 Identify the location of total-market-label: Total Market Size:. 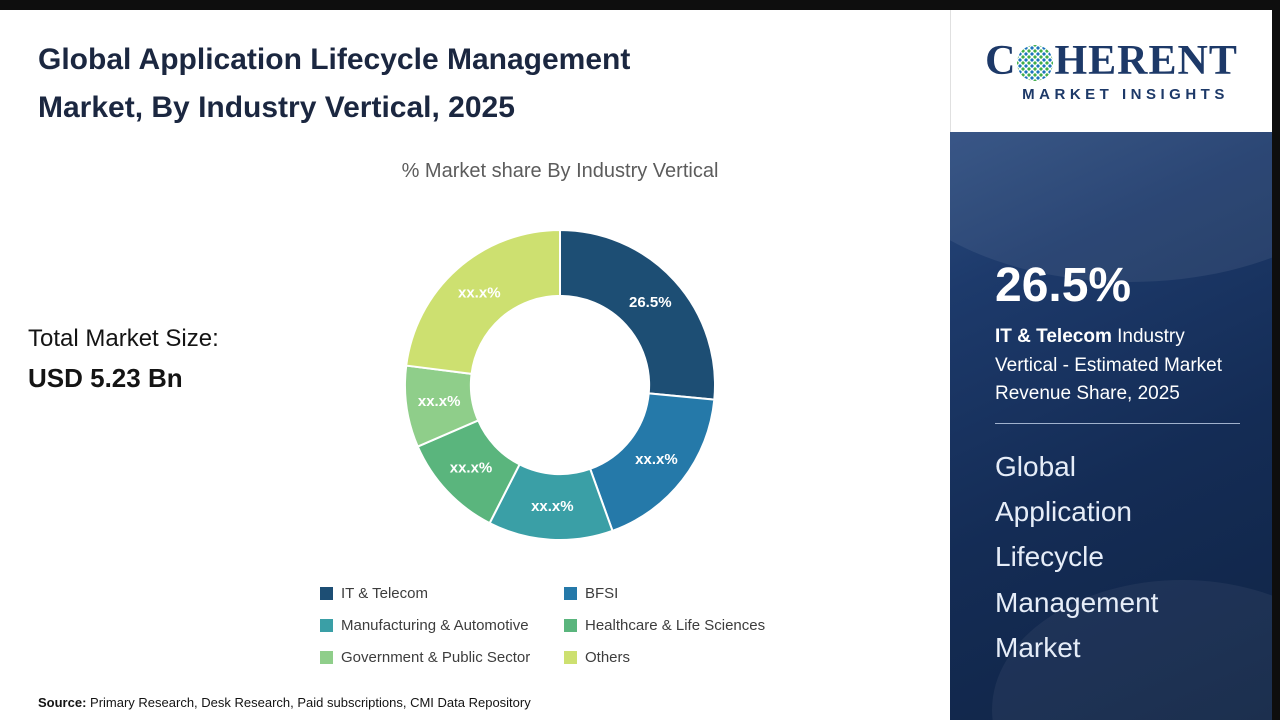
(123, 338).